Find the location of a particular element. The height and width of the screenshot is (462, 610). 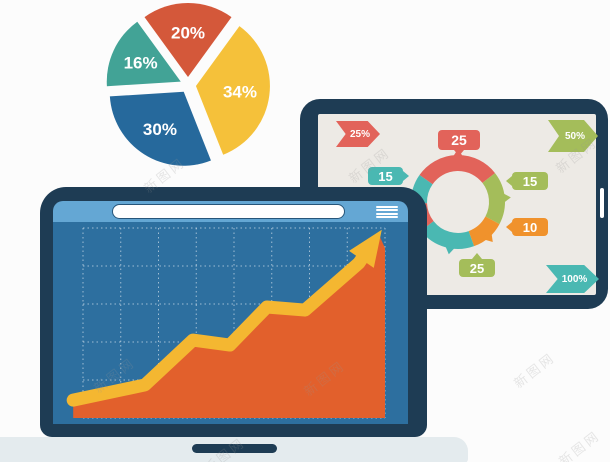

menu-icon is located at coordinates (387, 212).